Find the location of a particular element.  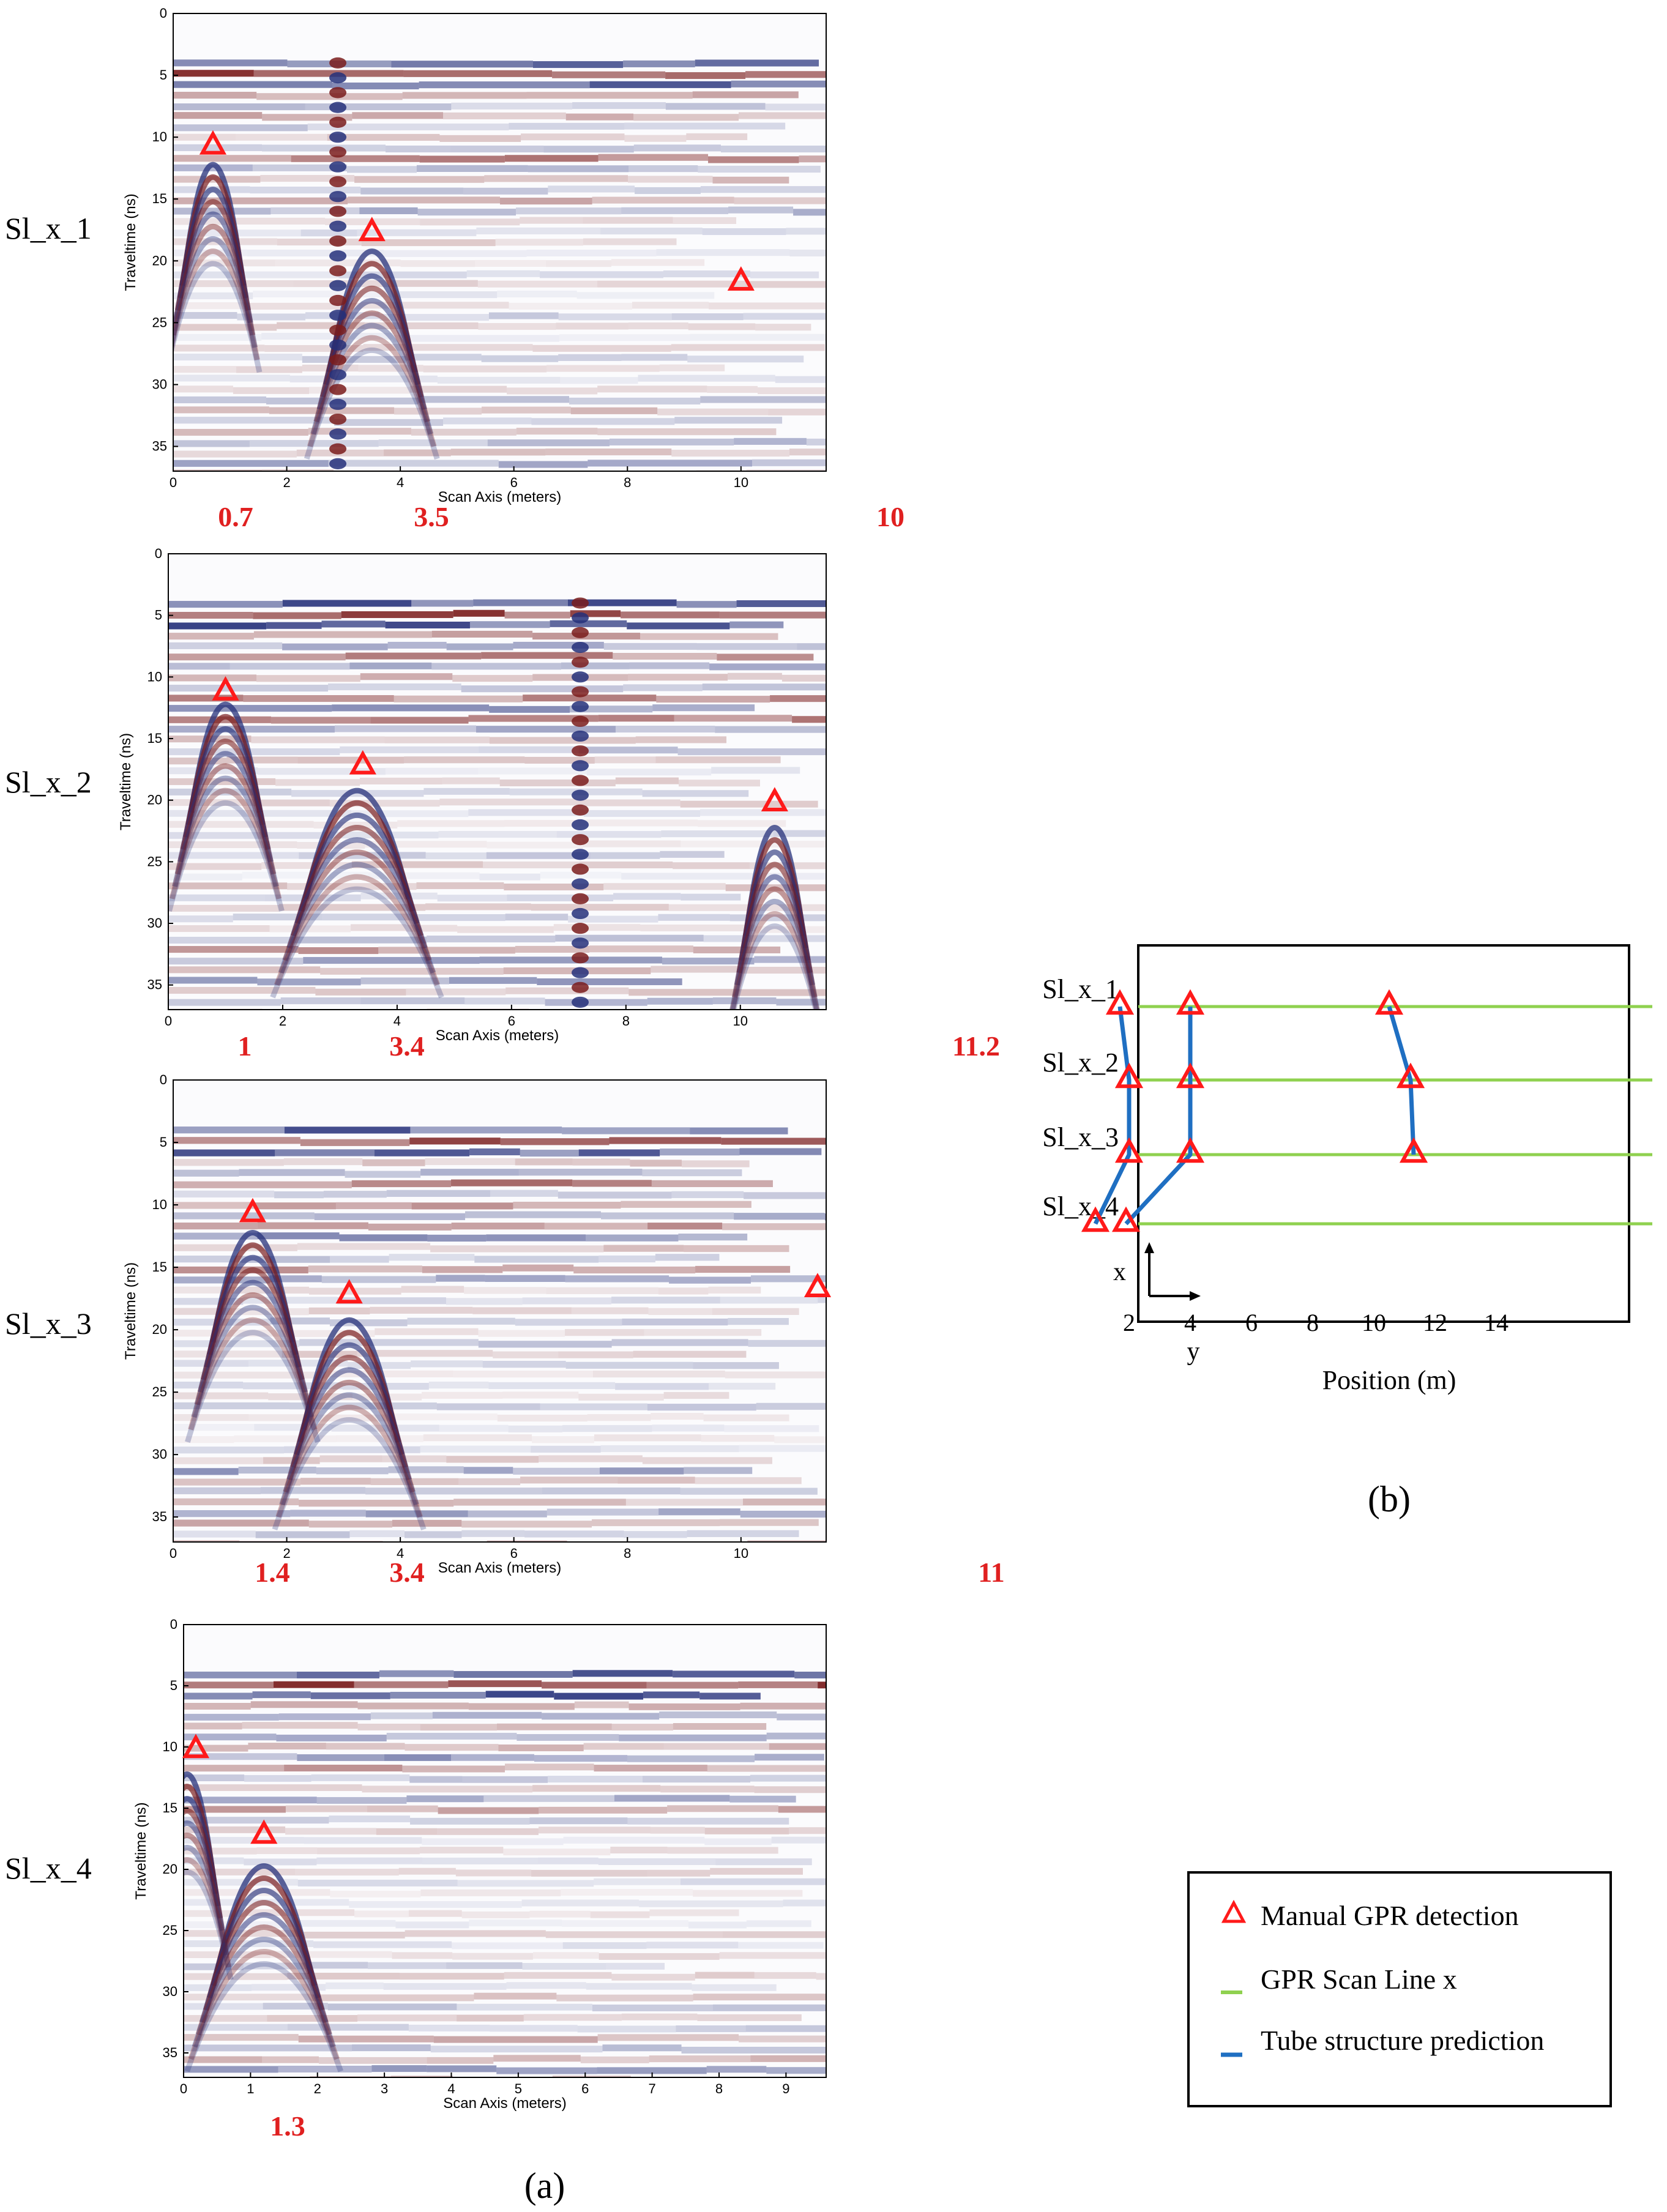

y-tick-label: 35 is located at coordinates (159, 1517).